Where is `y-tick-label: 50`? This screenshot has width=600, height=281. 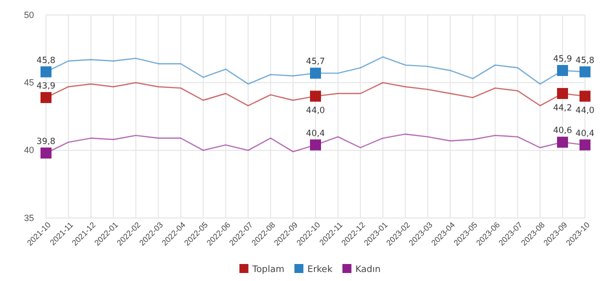
y-tick-label: 50 is located at coordinates (29, 15).